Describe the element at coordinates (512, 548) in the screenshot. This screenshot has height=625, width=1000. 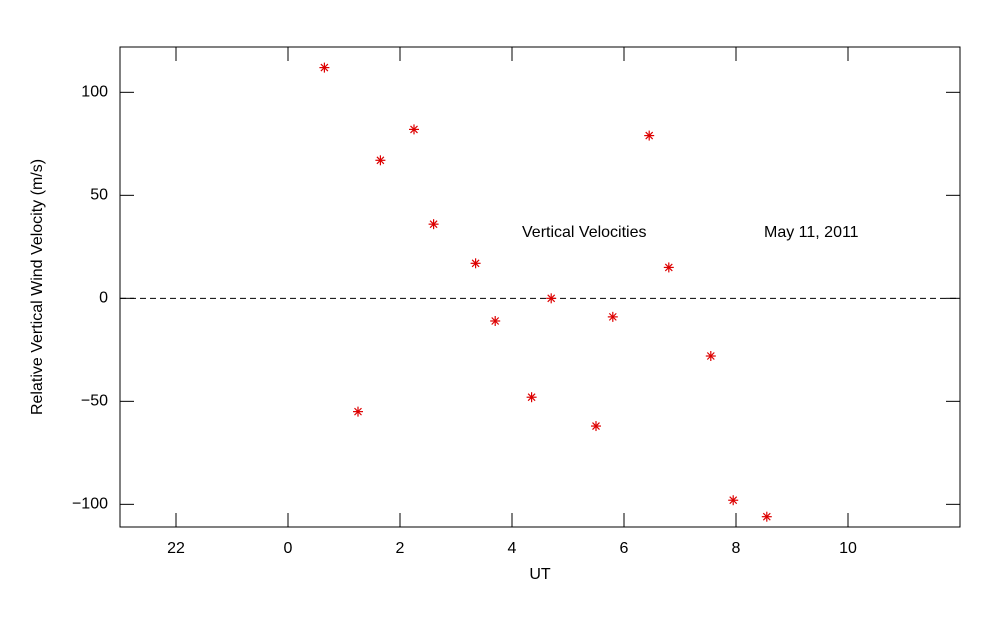
I see `x-tick-label: 4` at that location.